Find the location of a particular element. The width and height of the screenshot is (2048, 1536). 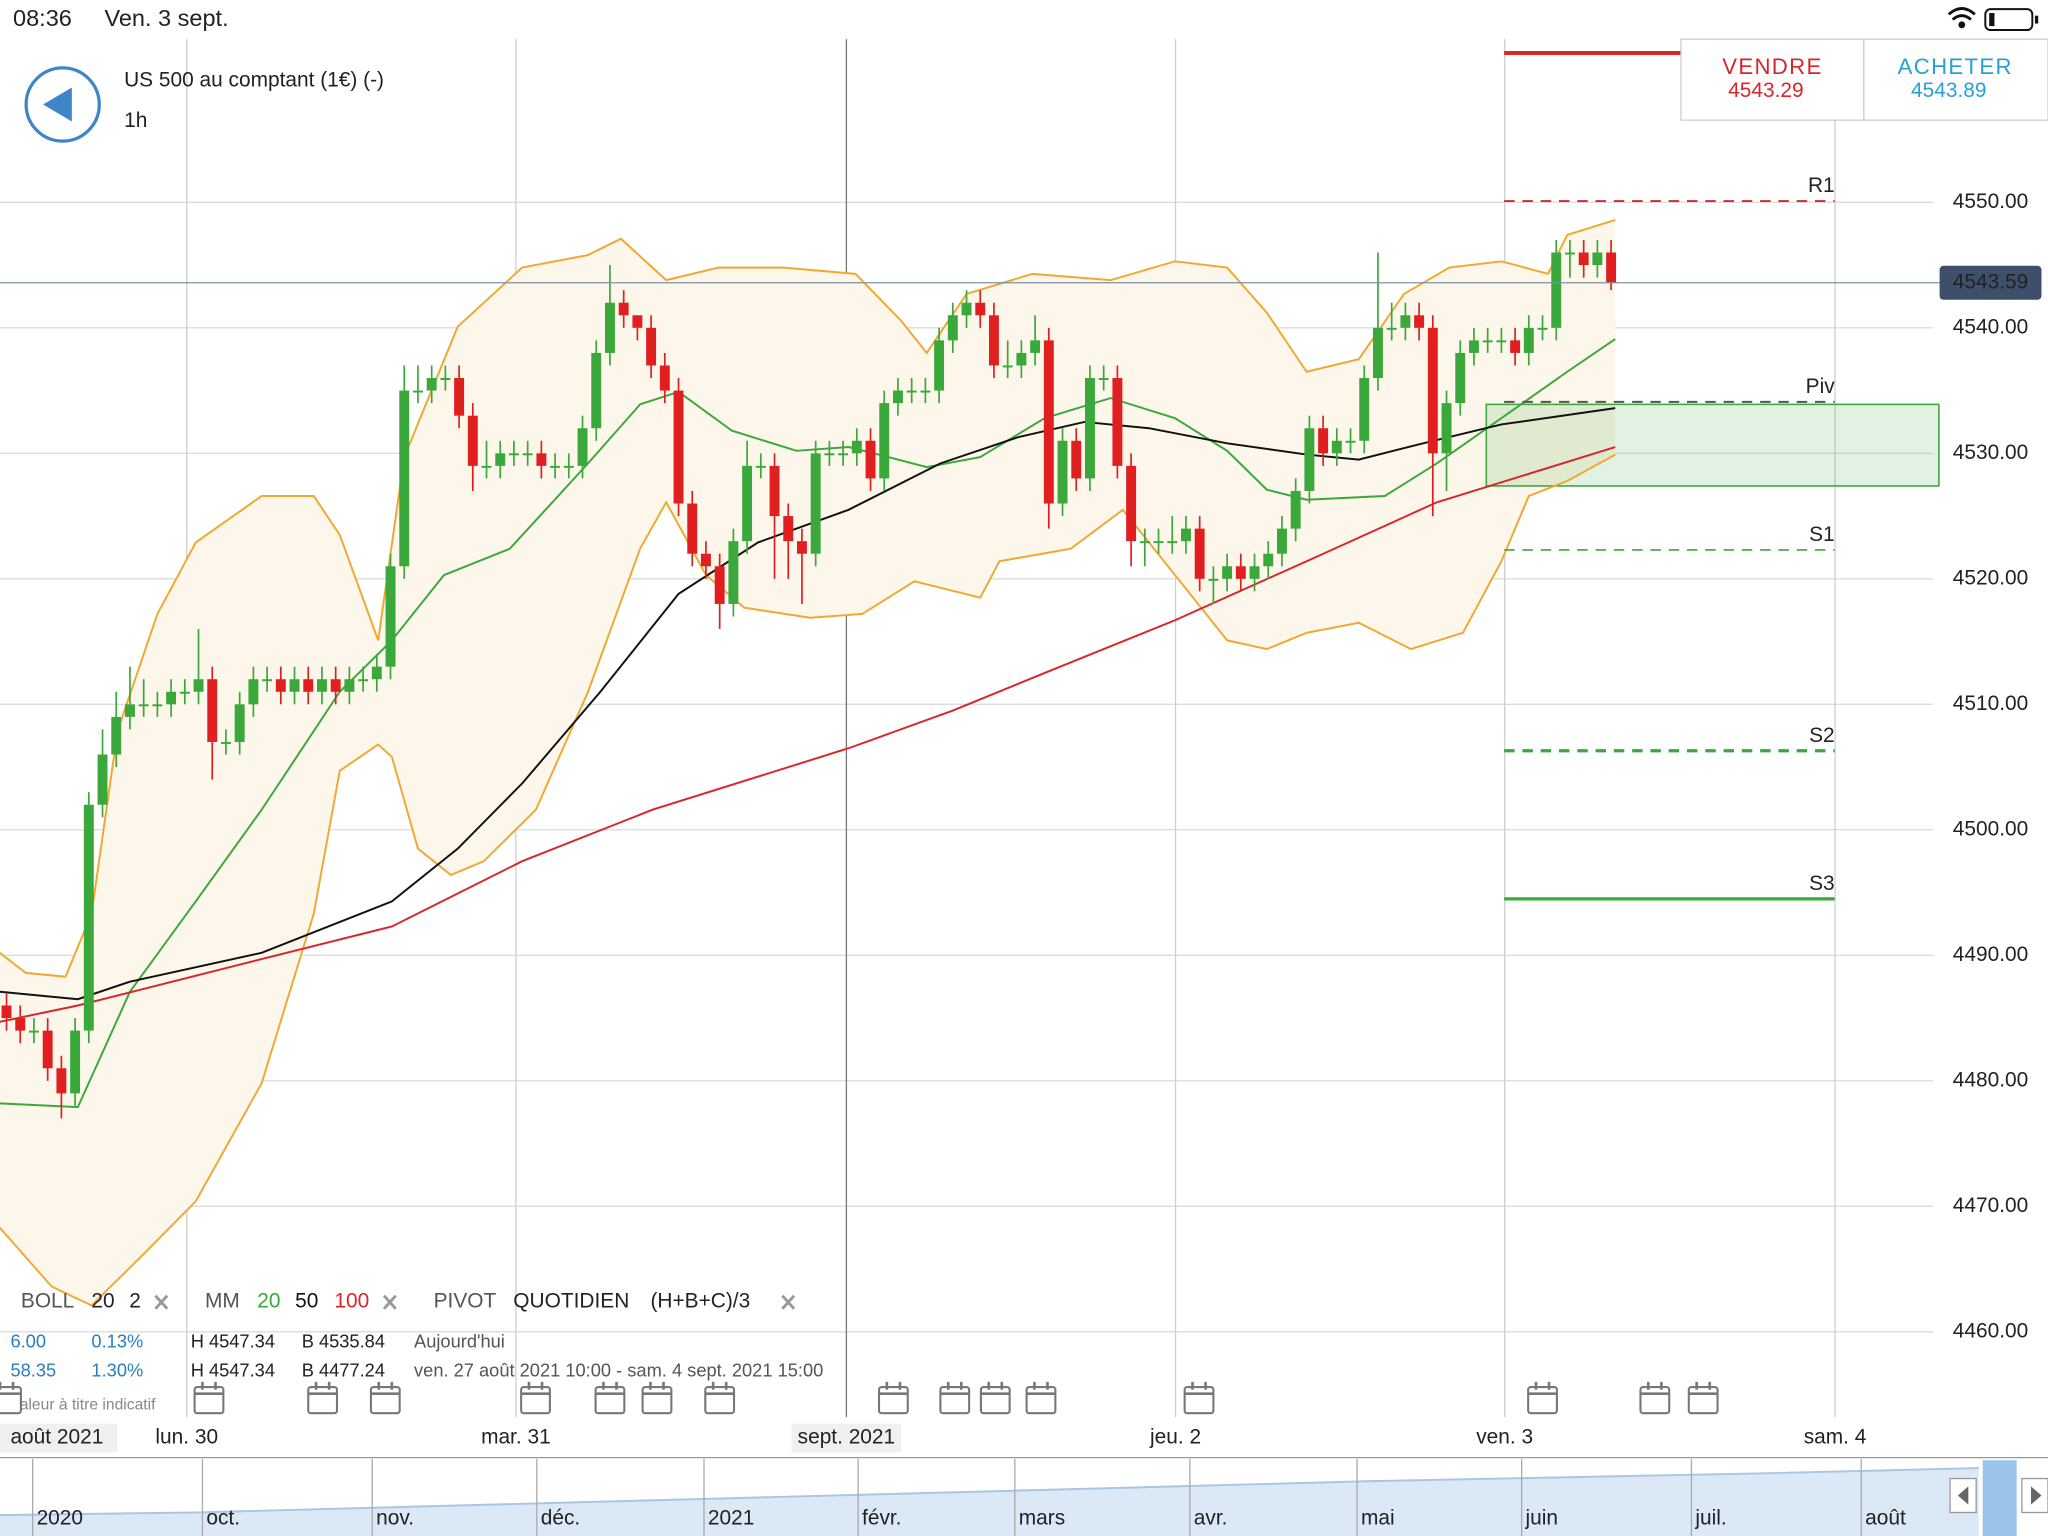

y-tick-label: 4490.00 is located at coordinates (1990, 954).